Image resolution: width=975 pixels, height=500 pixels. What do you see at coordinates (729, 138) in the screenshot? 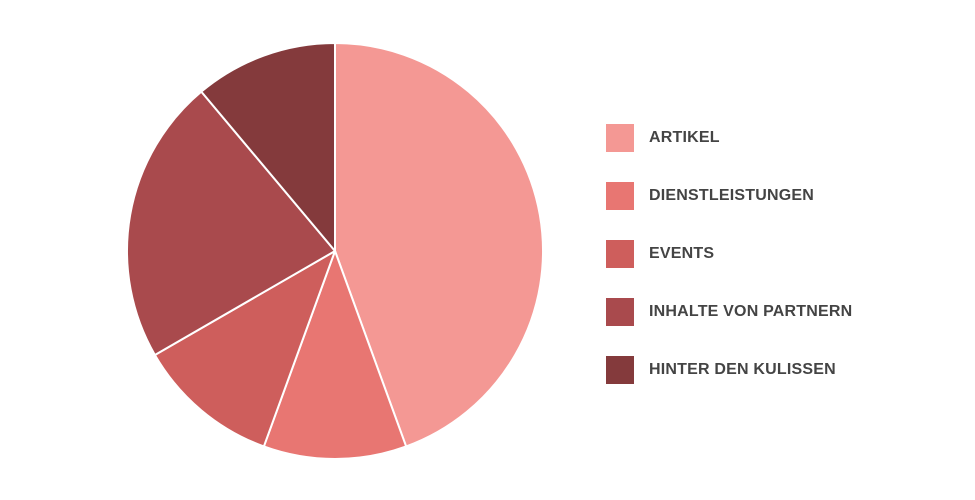
I see `legend-item-artikel: ARTIKEL` at bounding box center [729, 138].